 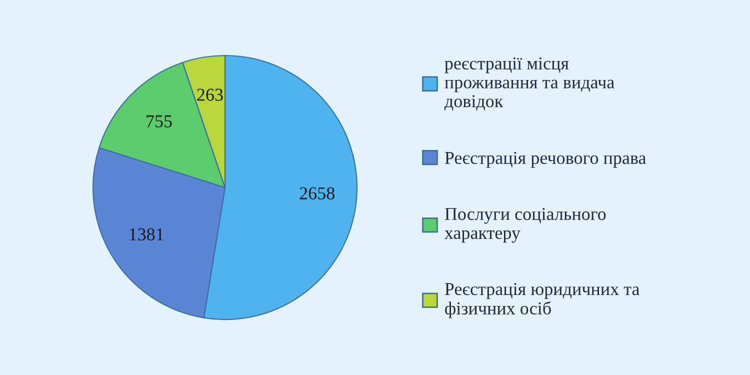 I want to click on data-label: 2658, so click(x=317, y=193).